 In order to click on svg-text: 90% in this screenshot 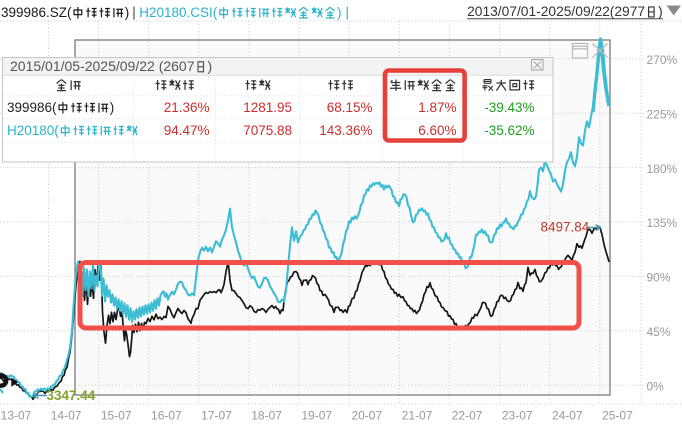, I will do `click(659, 278)`.